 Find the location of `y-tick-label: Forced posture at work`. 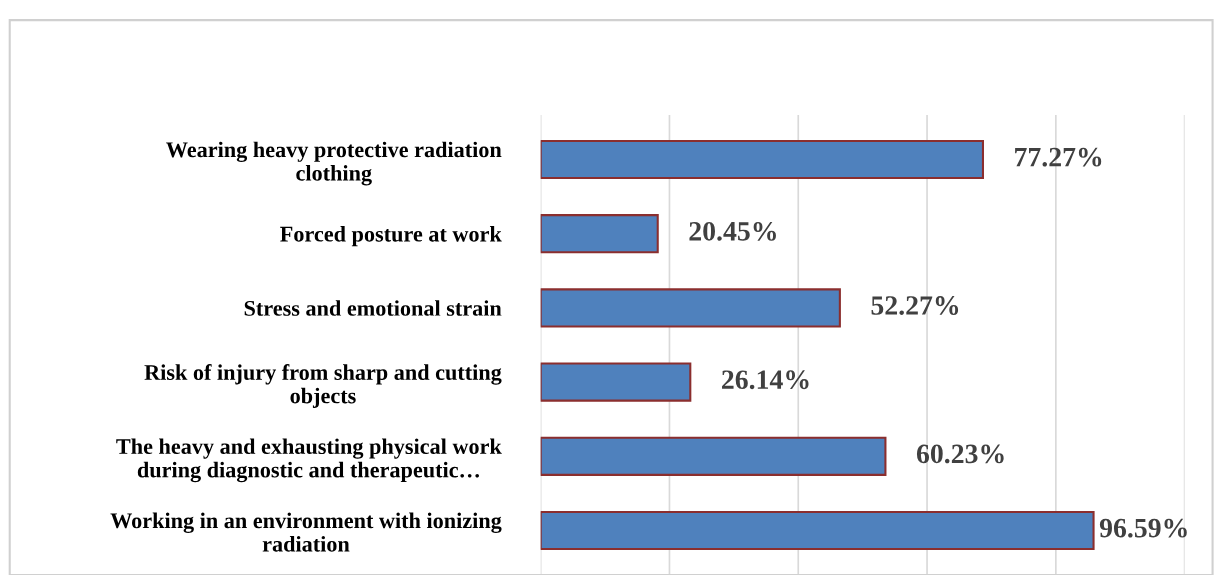

y-tick-label: Forced posture at work is located at coordinates (391, 236).